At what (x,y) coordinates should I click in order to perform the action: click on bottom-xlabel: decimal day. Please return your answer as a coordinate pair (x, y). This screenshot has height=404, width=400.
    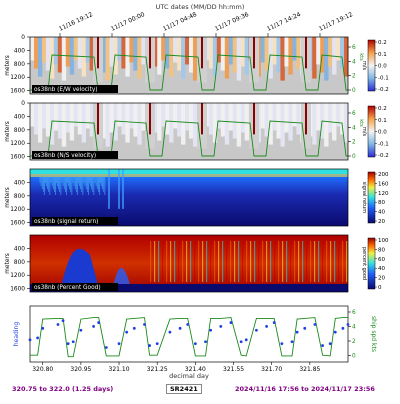
    Looking at the image, I should click on (189, 376).